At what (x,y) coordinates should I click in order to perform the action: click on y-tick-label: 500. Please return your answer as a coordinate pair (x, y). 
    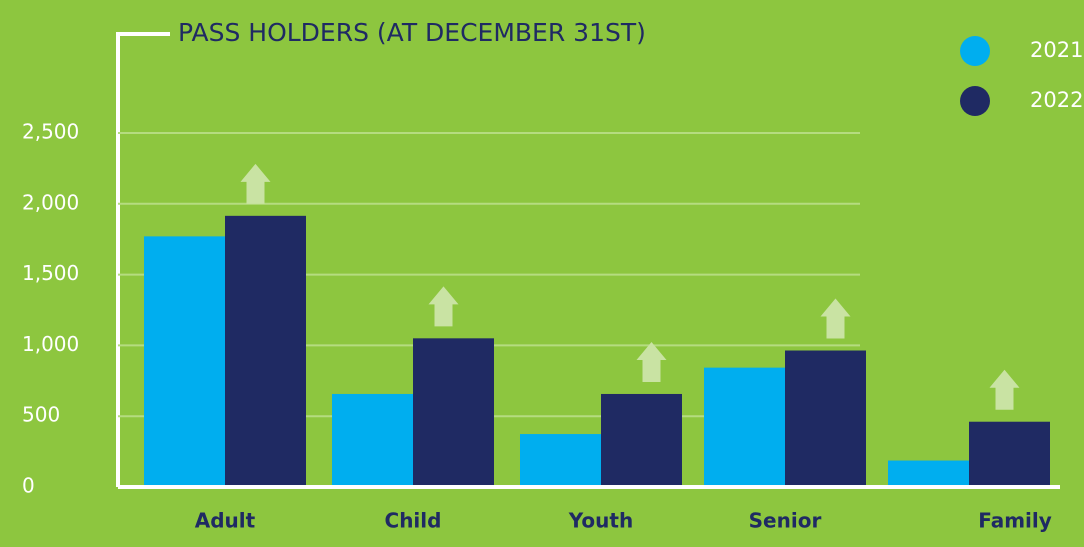
    Looking at the image, I should click on (41, 415).